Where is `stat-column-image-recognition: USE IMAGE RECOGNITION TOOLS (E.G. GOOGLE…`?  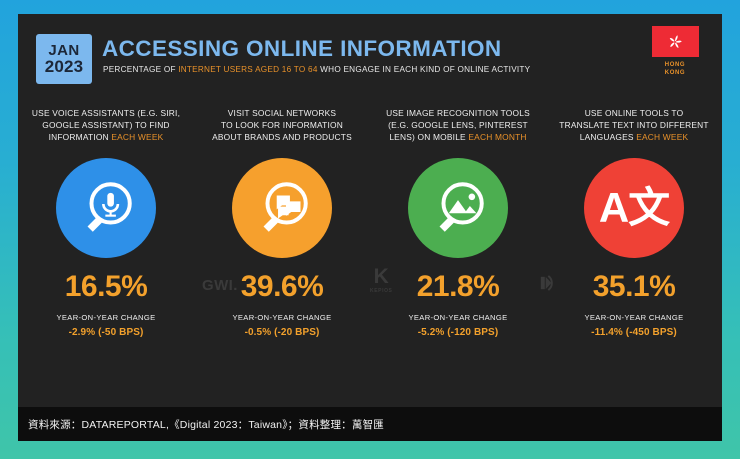
stat-column-image-recognition: USE IMAGE RECOGNITION TOOLS (E.G. GOOGLE… is located at coordinates (458, 223).